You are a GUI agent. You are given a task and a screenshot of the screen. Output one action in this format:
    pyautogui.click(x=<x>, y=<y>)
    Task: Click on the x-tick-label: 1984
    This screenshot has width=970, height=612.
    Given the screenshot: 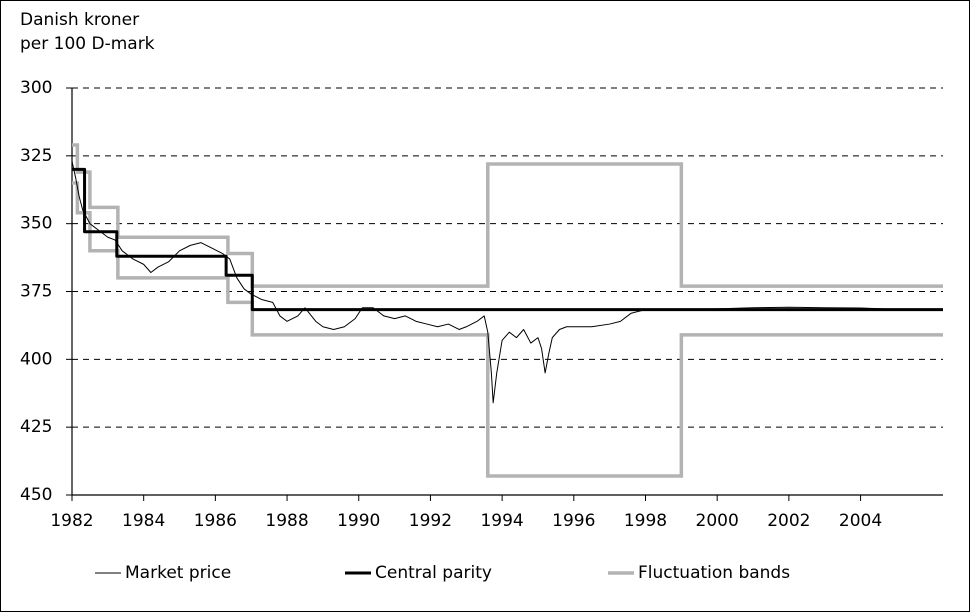 What is the action you would take?
    pyautogui.click(x=143, y=521)
    